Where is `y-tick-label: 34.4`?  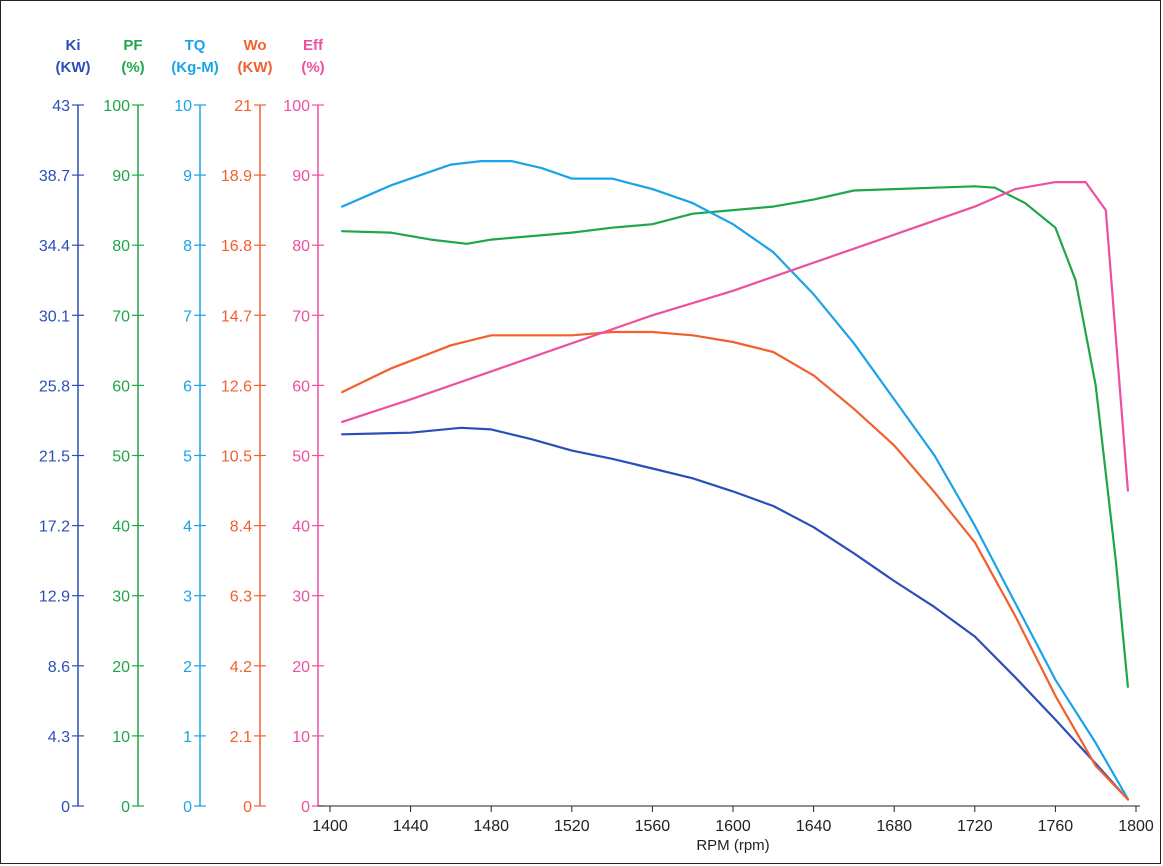 y-tick-label: 34.4 is located at coordinates (54, 246).